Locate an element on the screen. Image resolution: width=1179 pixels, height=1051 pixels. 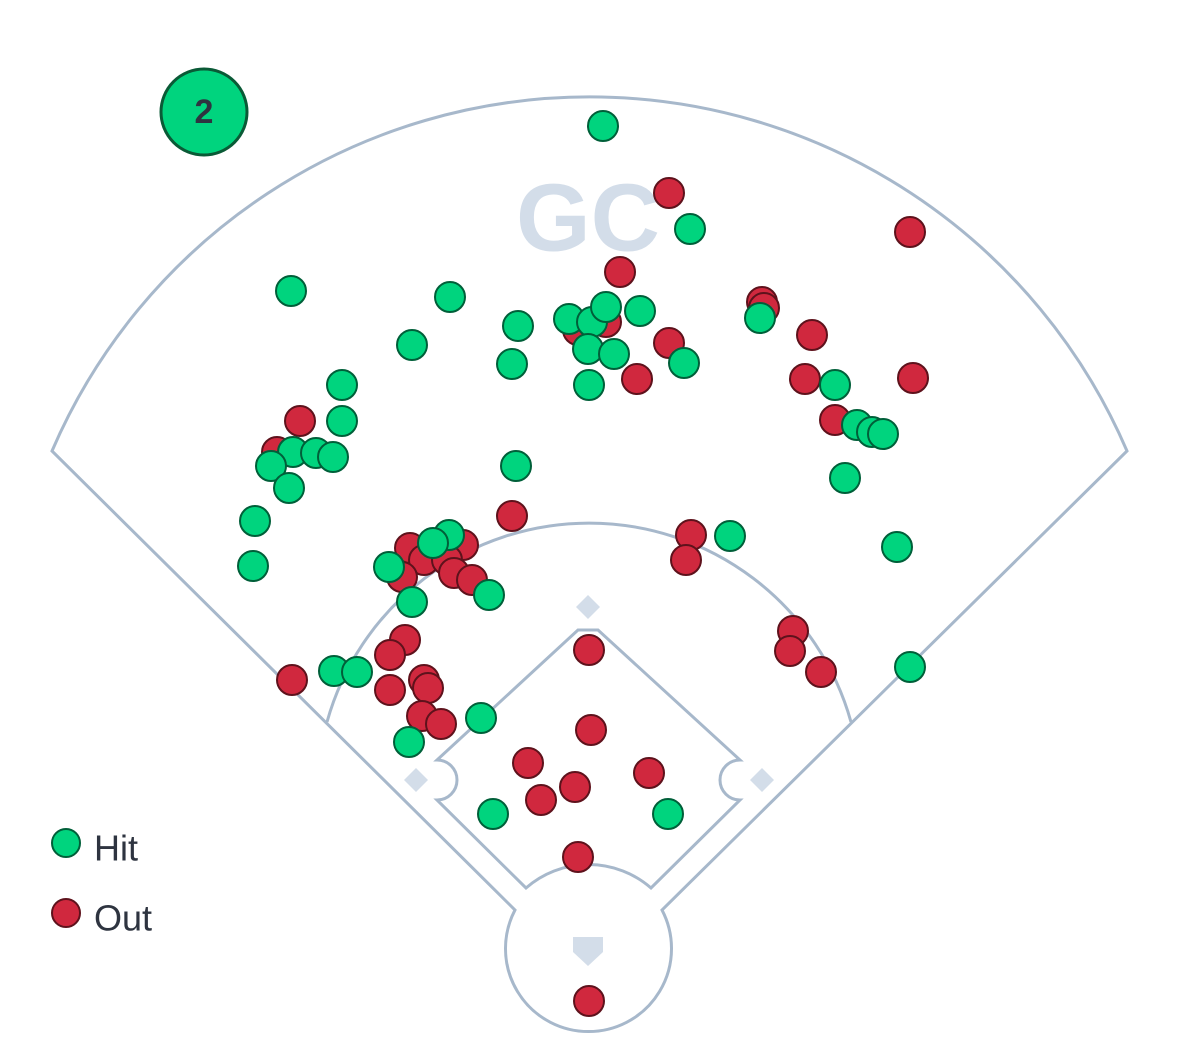
badge-label: 2 is located at coordinates (204, 112).